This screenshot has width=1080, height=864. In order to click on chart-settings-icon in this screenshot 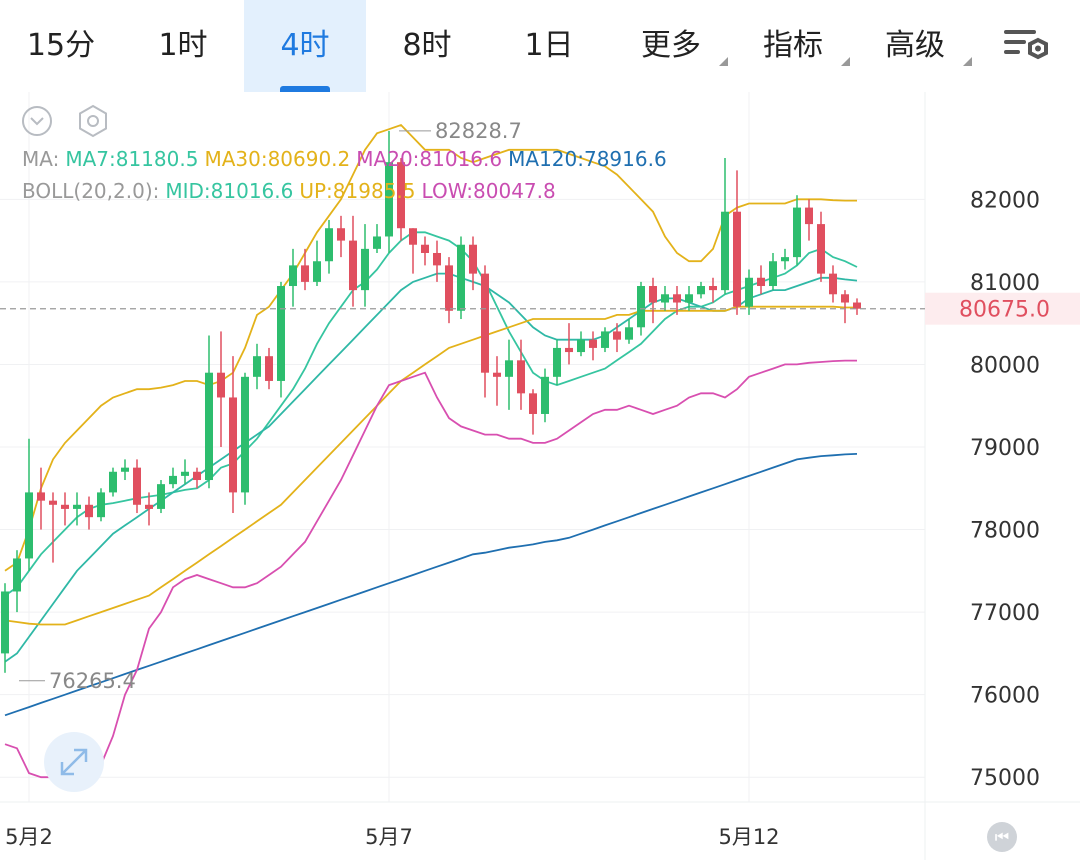, I will do `click(1028, 46)`.